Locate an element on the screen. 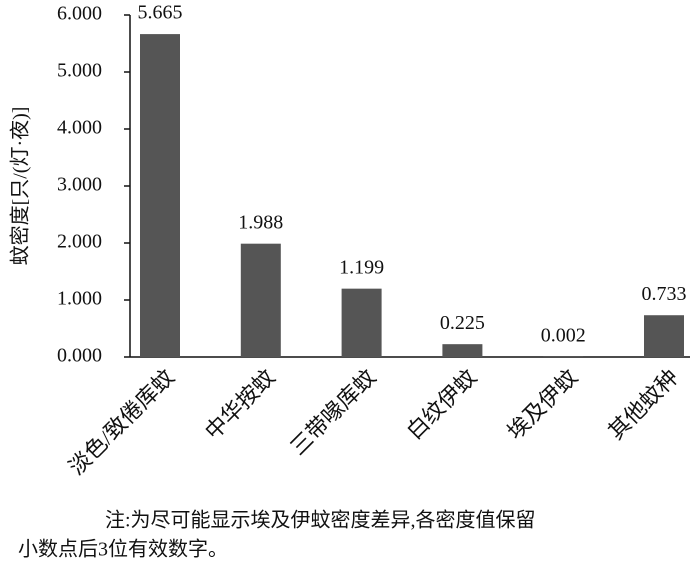 This screenshot has height=564, width=700. y-tick-label: 1.000 is located at coordinates (79, 299).